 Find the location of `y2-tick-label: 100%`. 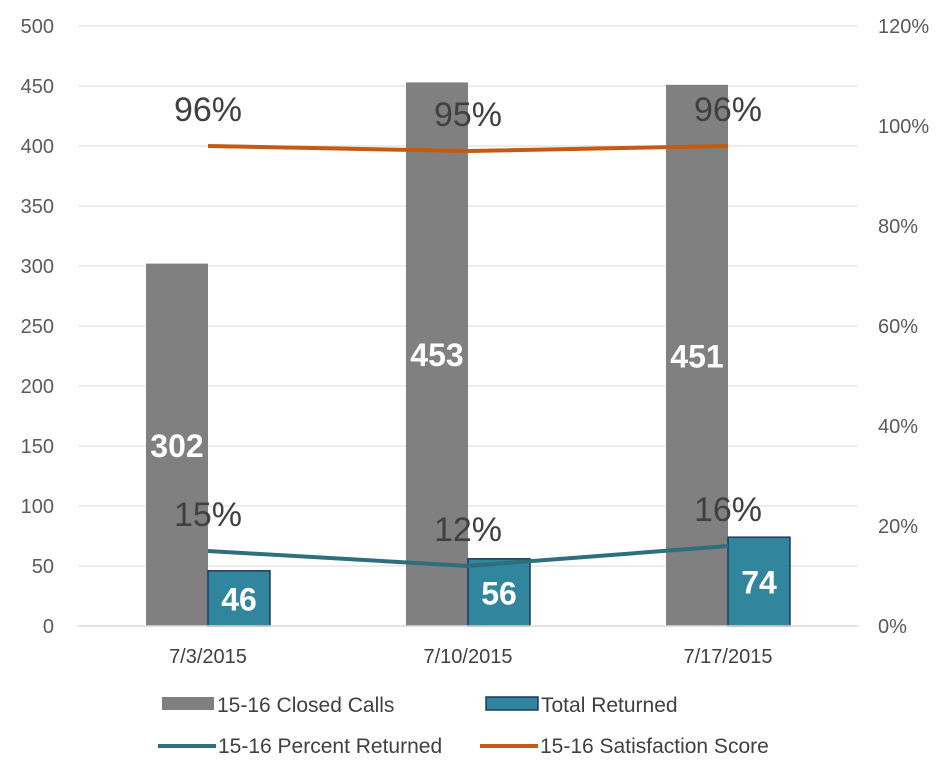

y2-tick-label: 100% is located at coordinates (903, 127).